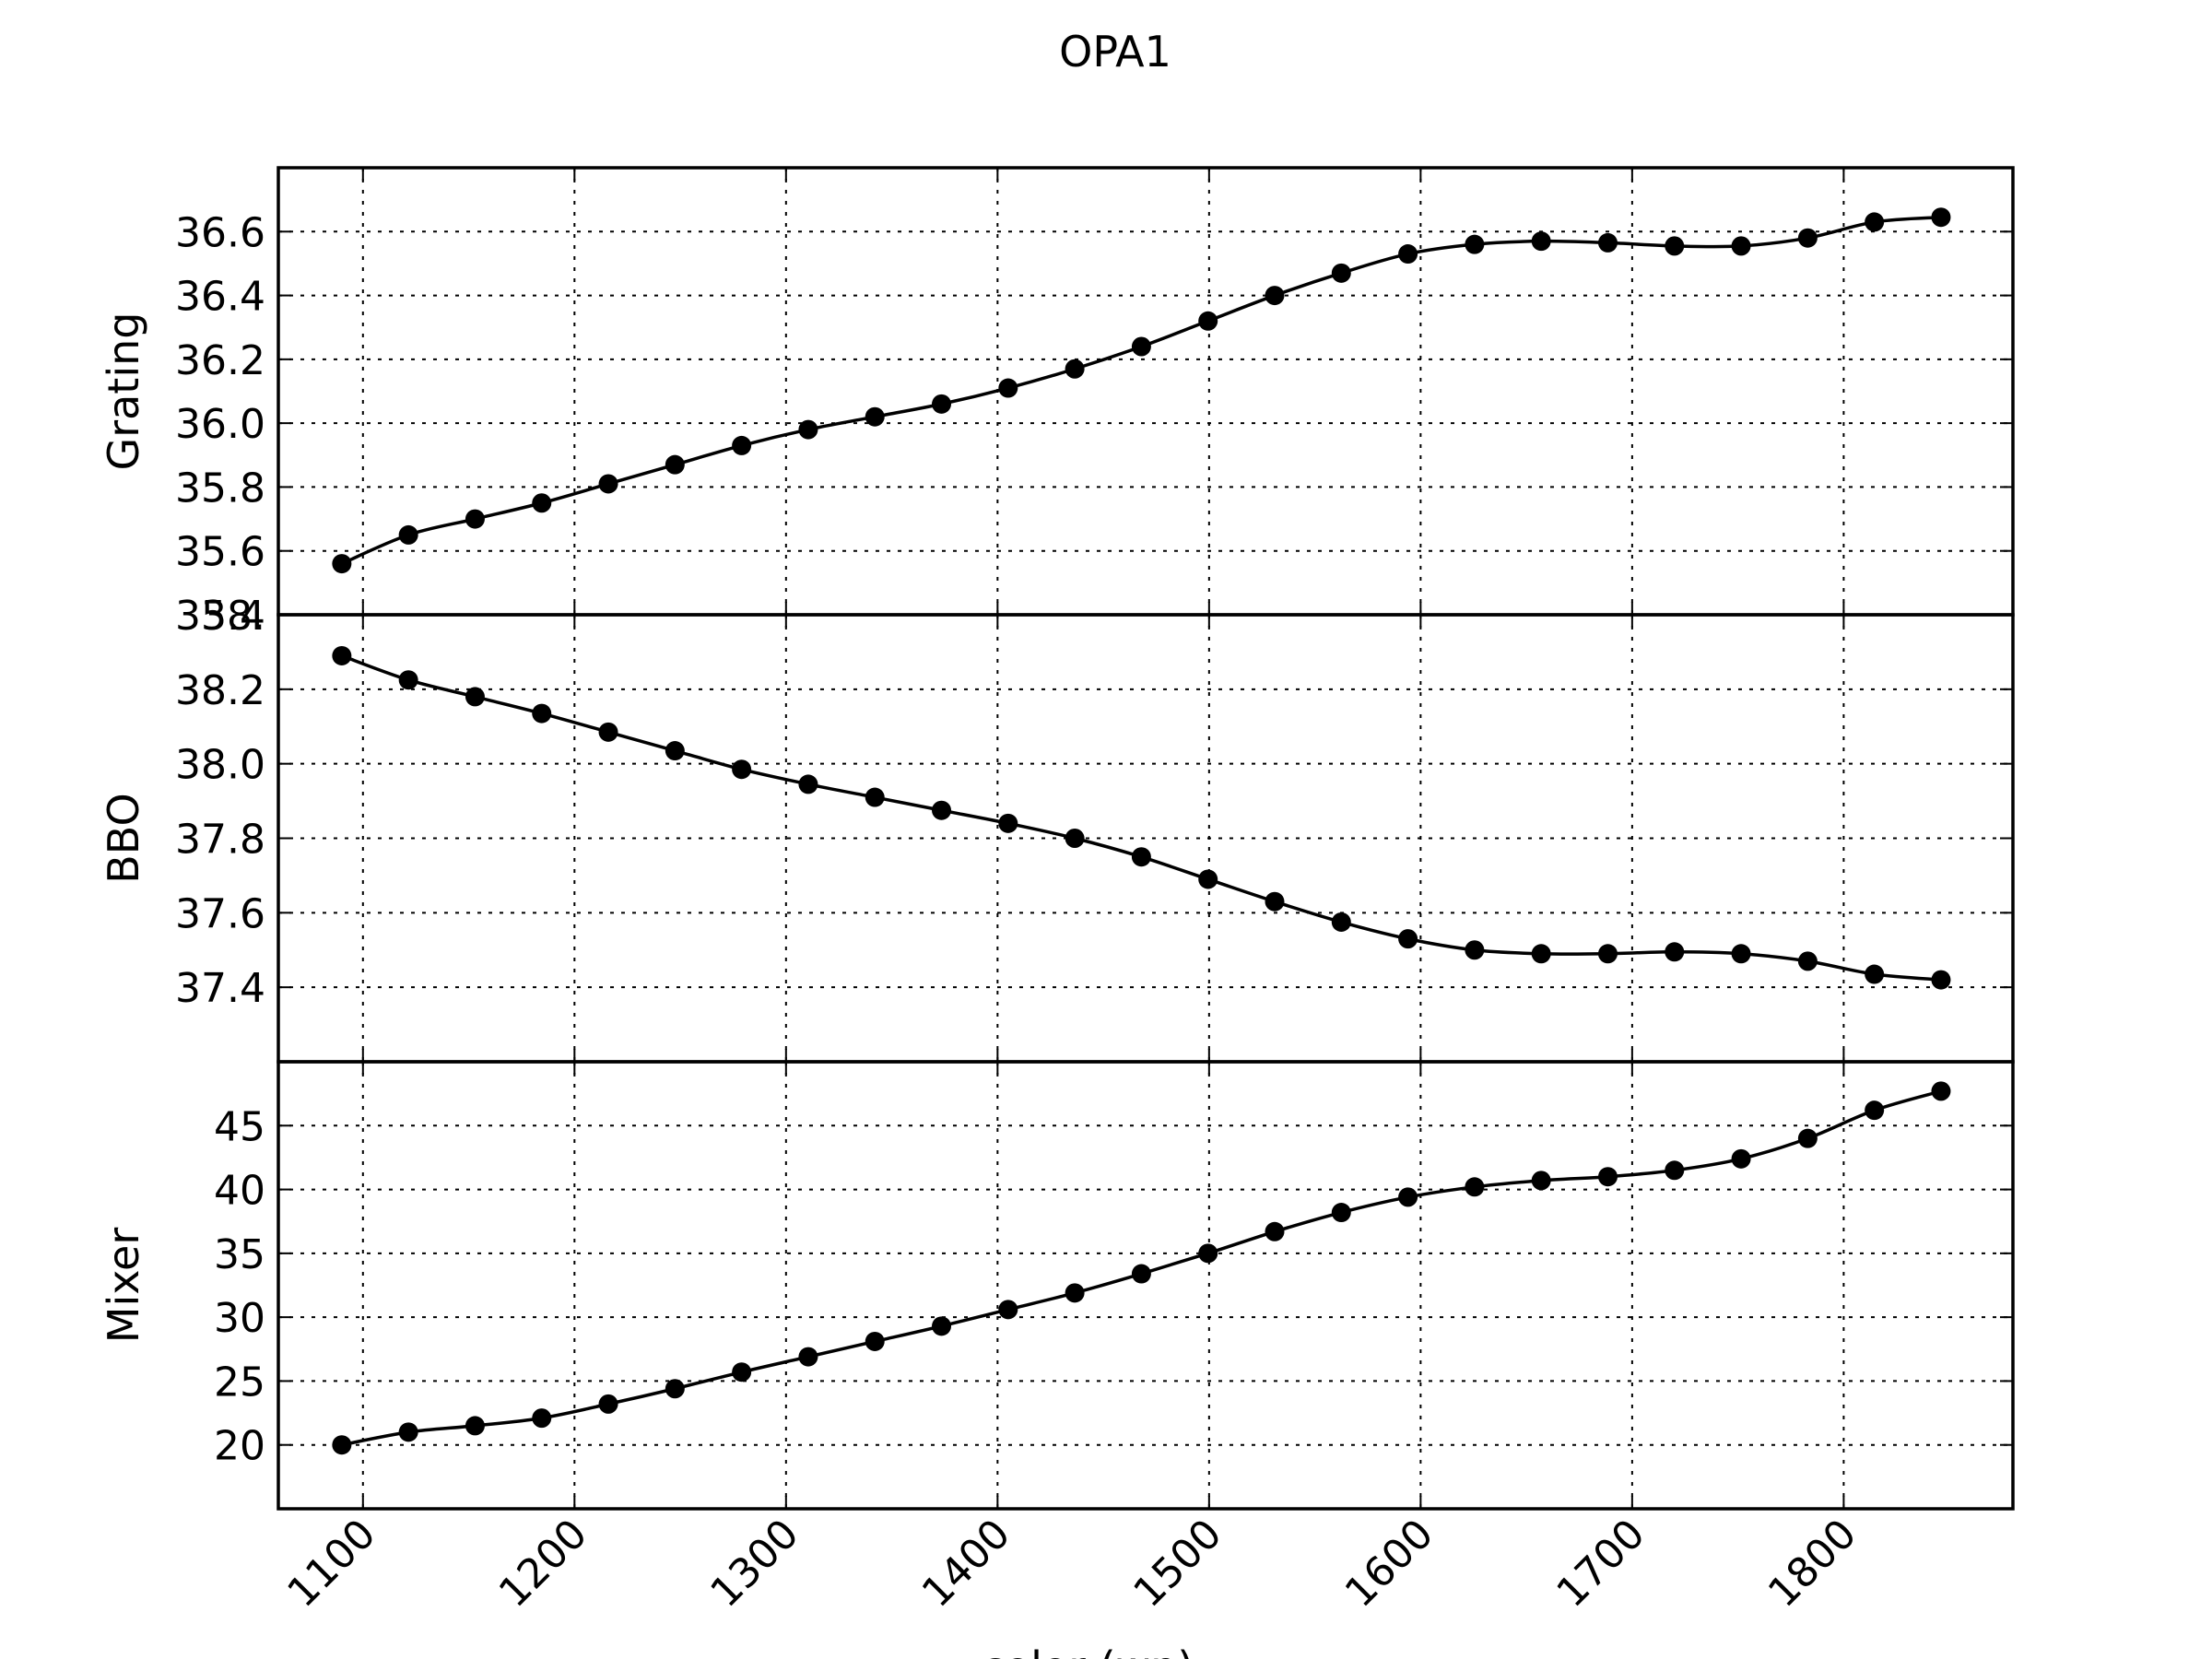 Image resolution: width=2212 pixels, height=1659 pixels. Describe the element at coordinates (543, 1564) in the screenshot. I see `x-tick-label: 1200` at that location.